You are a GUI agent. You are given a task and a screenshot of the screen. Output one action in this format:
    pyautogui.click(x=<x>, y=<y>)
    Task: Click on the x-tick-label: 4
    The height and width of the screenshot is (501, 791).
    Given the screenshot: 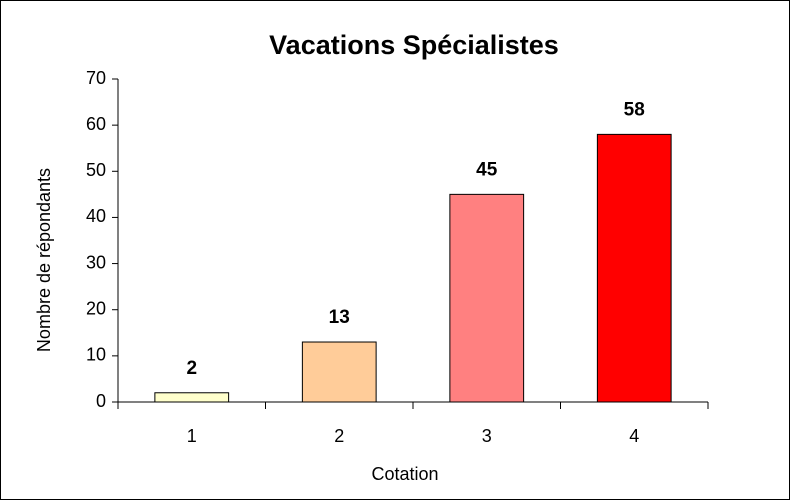 What is the action you would take?
    pyautogui.click(x=634, y=436)
    